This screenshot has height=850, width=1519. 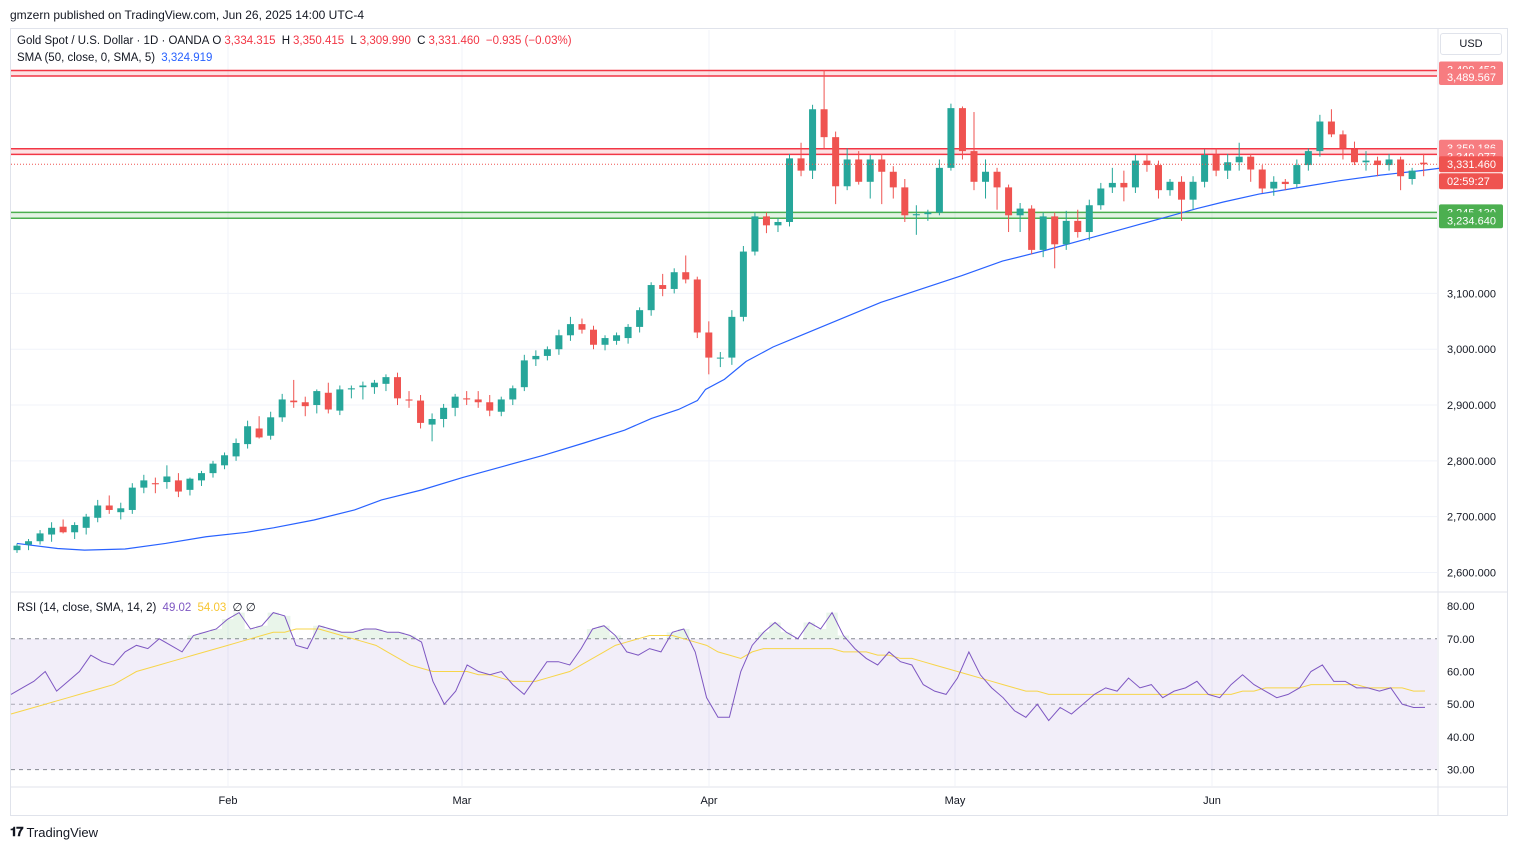 I want to click on sma-label: SMA (50, close, 0, SMA, 5), so click(x=86, y=58).